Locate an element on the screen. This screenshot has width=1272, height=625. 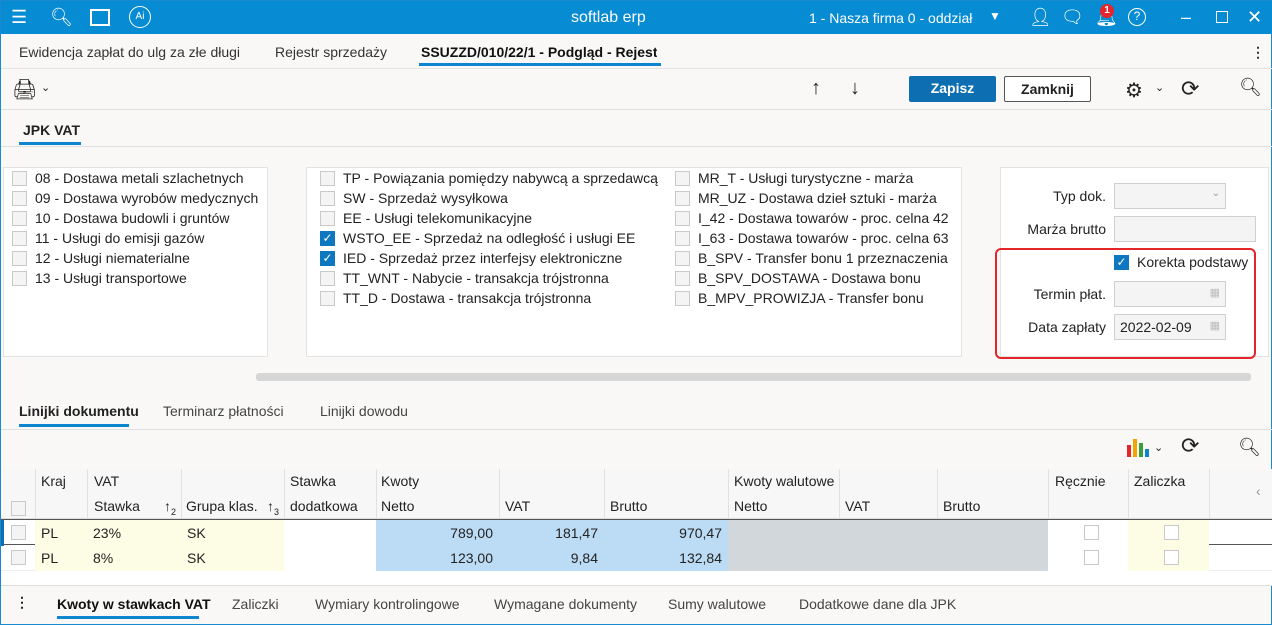
checkbox-item: 11 - Usługi do emisji gazów is located at coordinates (108, 238).